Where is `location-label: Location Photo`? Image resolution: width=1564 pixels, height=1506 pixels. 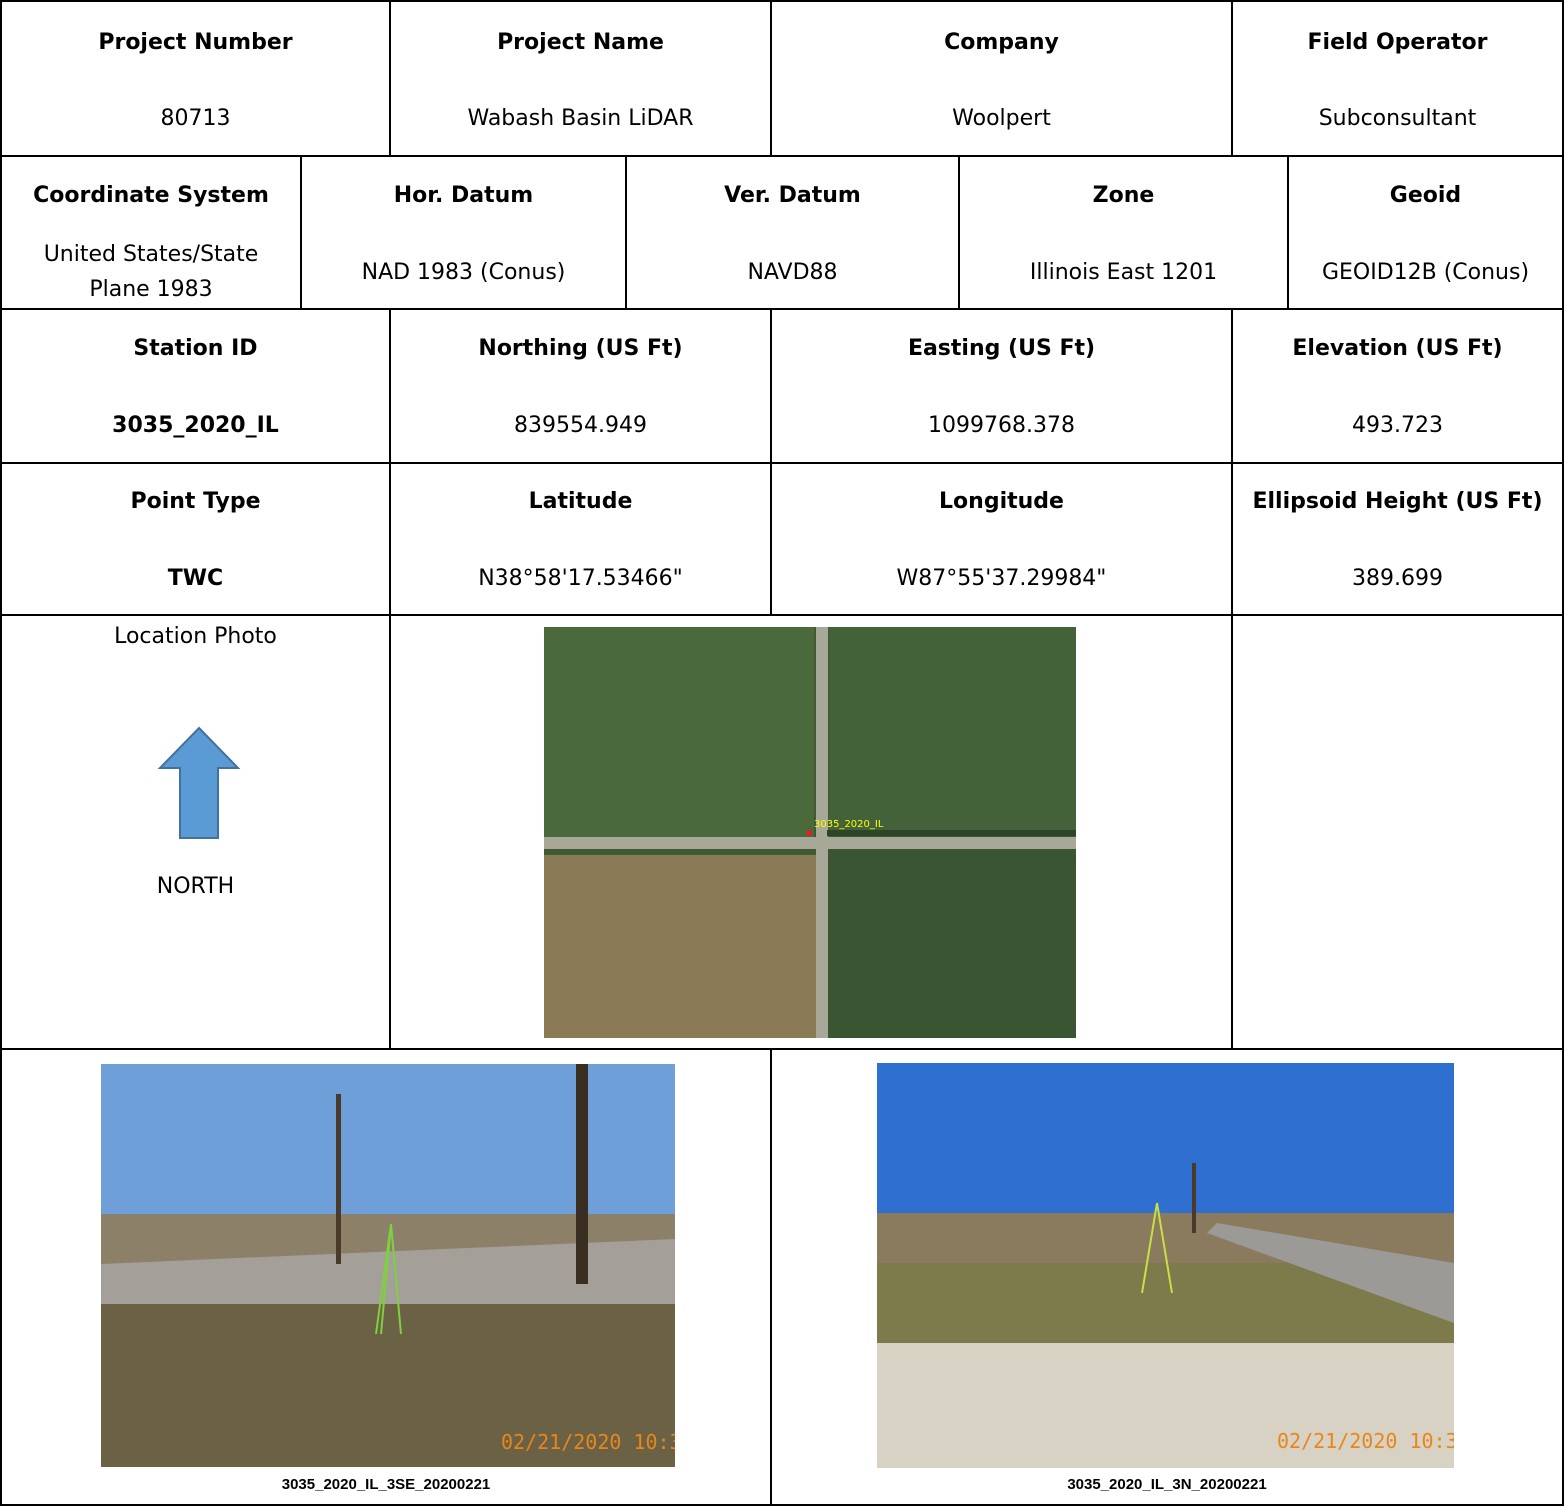
location-label: Location Photo is located at coordinates (195, 636).